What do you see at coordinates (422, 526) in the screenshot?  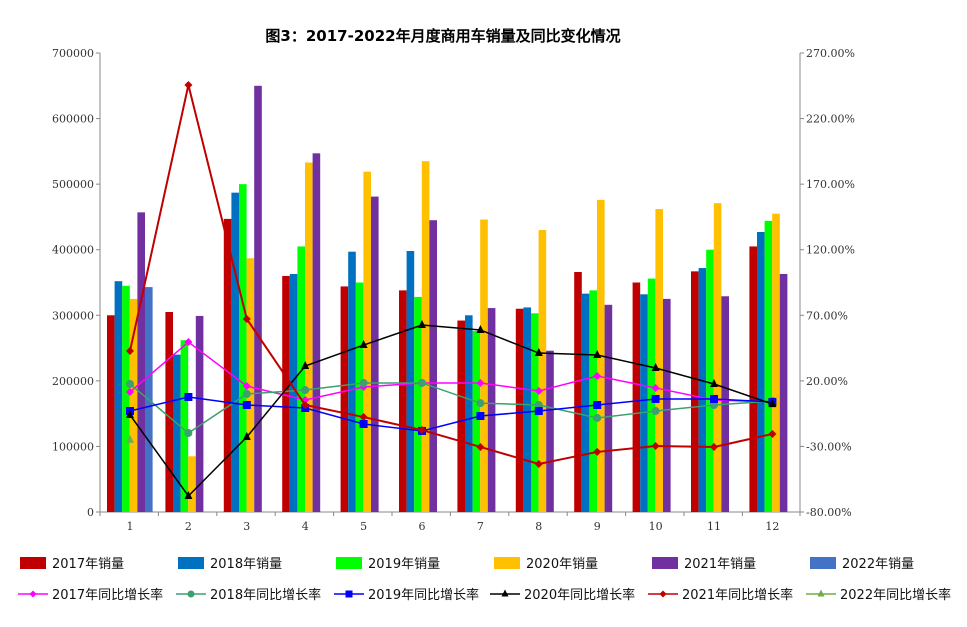 I see `x-tick-label: 6` at bounding box center [422, 526].